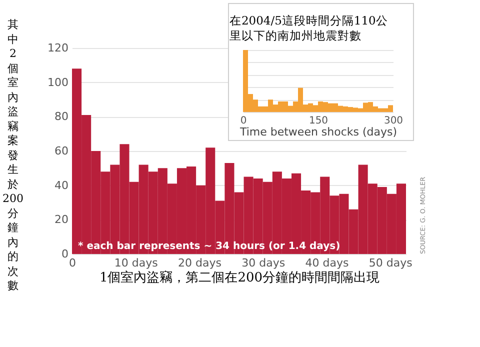  I want to click on x-axis-title: Time between shocks (days), so click(318, 132).